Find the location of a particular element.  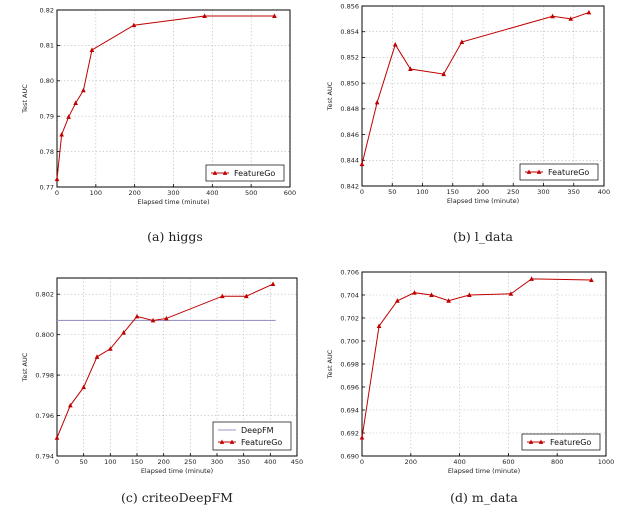

chart3-axes-frame is located at coordinates (177, 367).